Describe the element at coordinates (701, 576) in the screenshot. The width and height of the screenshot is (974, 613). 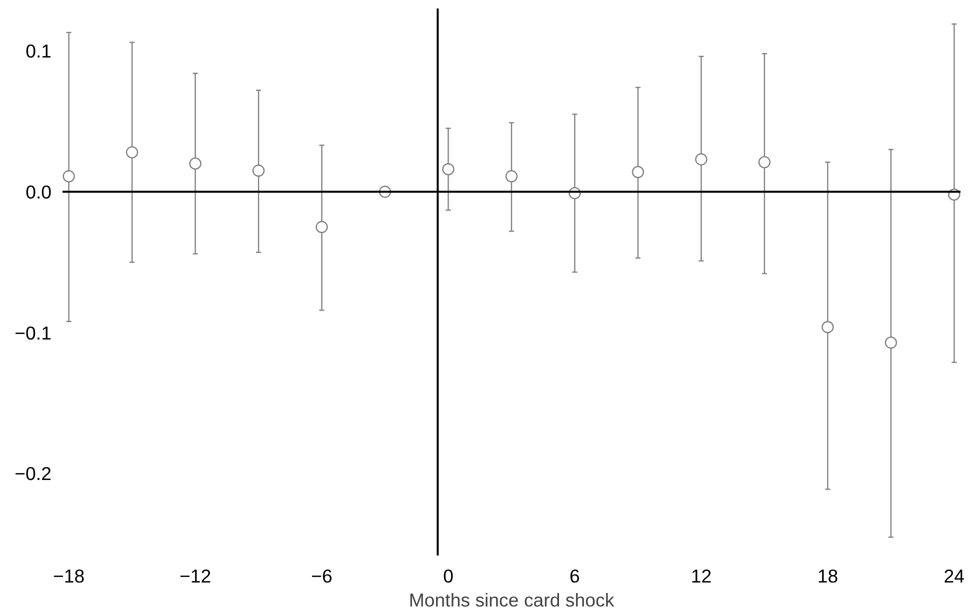
I see `x-tick-label: 12` at that location.